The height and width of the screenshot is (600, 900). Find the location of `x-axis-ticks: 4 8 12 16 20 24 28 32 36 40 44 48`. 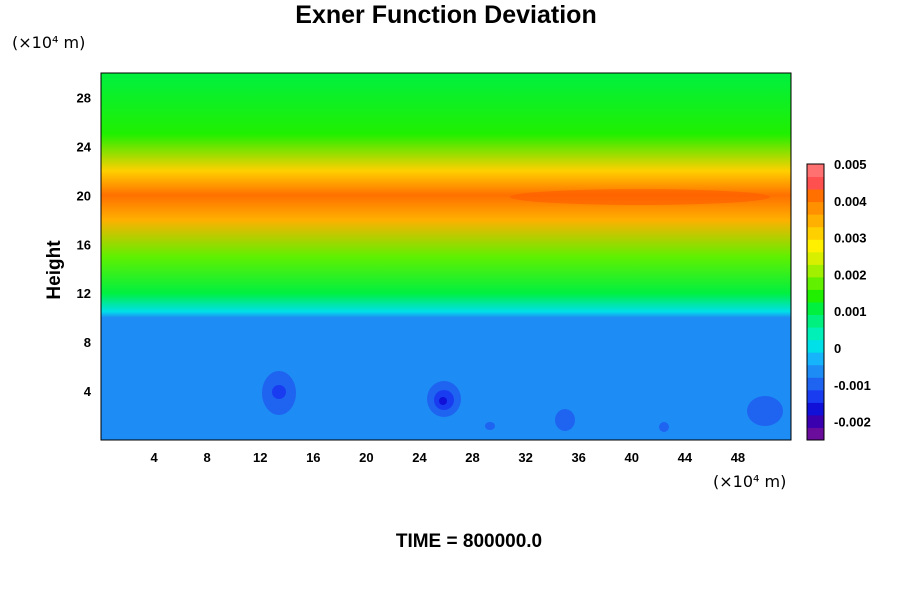

x-axis-ticks: 4 8 12 16 20 24 28 32 36 40 44 48 is located at coordinates (447, 457).